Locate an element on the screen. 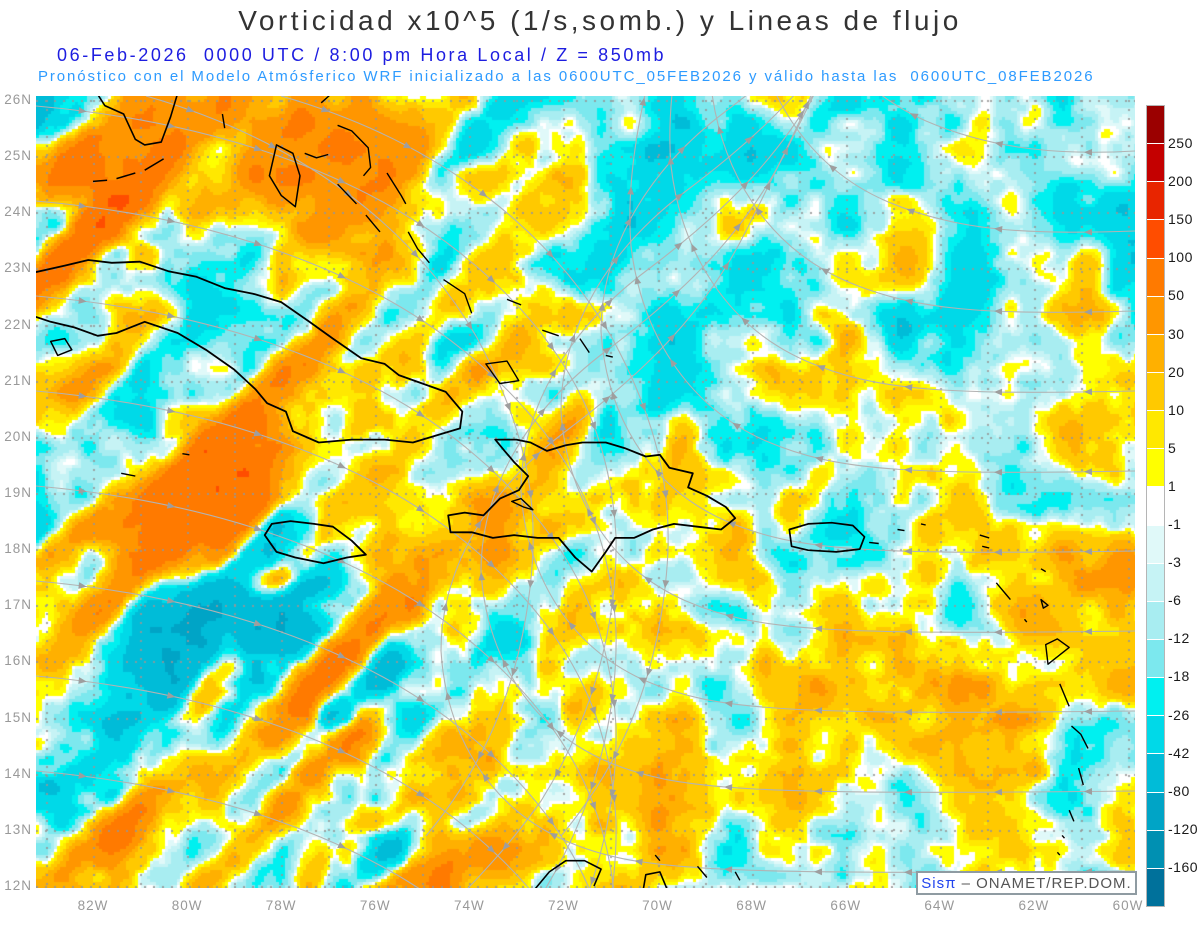 This screenshot has height=927, width=1200. lon-label: 60W is located at coordinates (1128, 905).